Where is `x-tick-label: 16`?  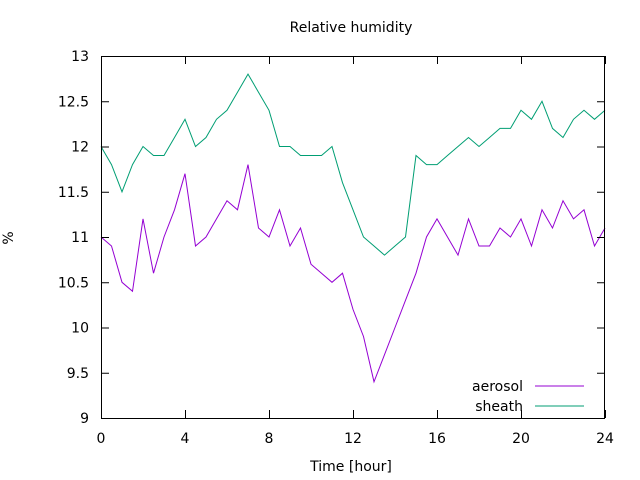
x-tick-label: 16 is located at coordinates (437, 439).